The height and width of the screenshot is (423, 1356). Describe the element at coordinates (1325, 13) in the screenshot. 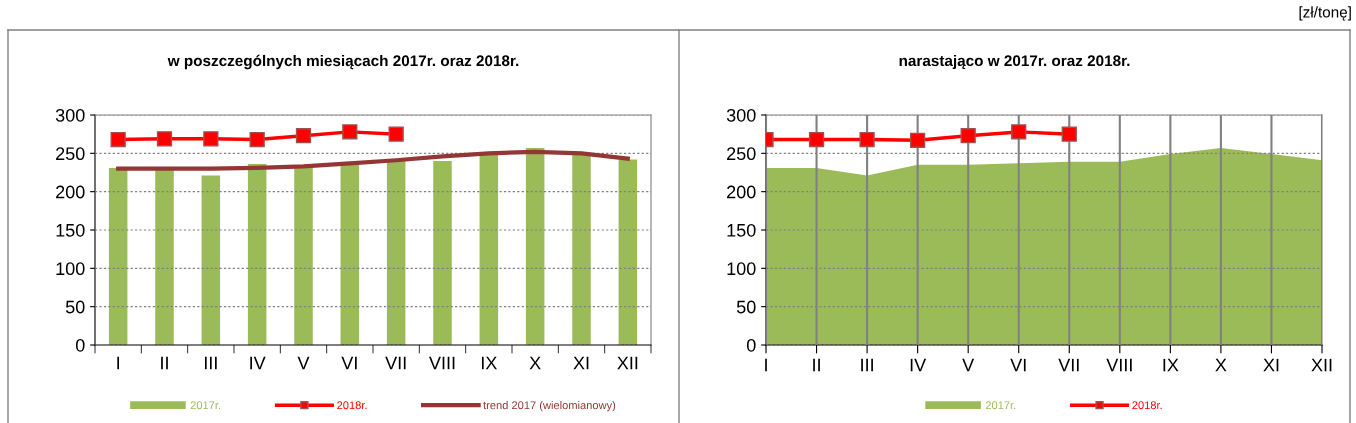

I see `text: [zł/tonę]` at that location.